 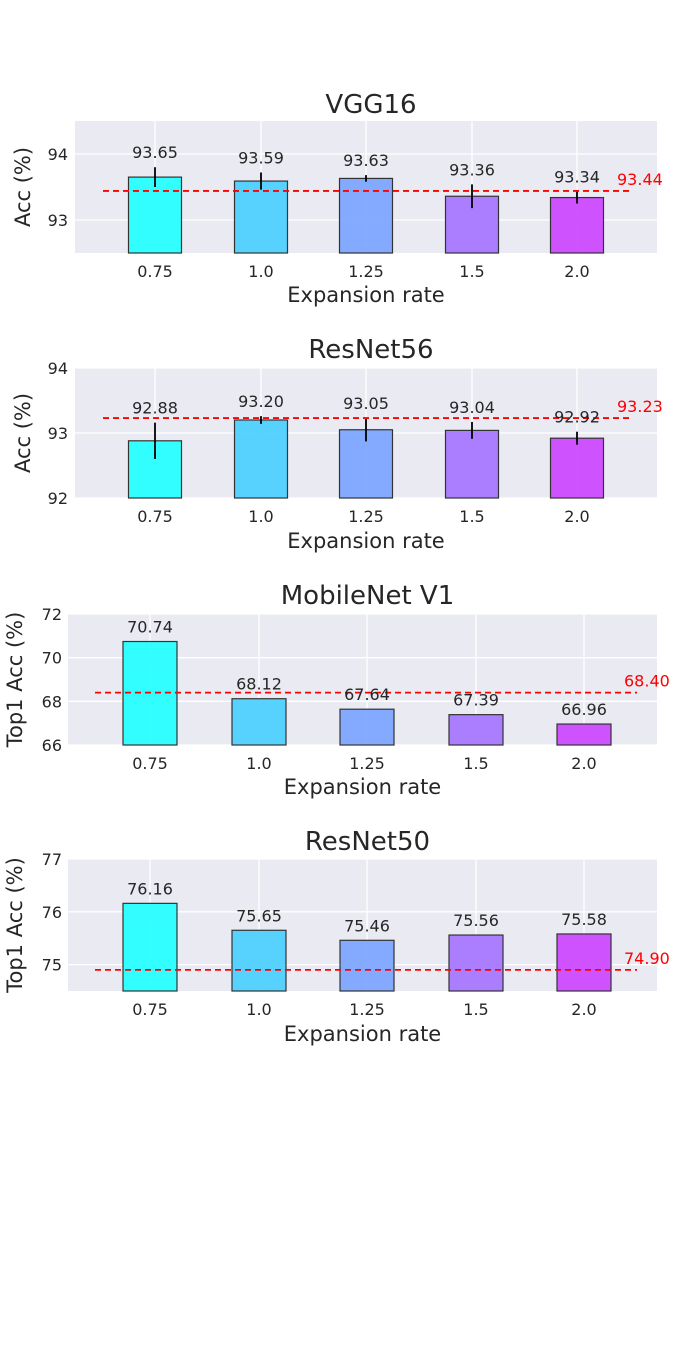 What do you see at coordinates (261, 157) in the screenshot?
I see `data-label: 93.59` at bounding box center [261, 157].